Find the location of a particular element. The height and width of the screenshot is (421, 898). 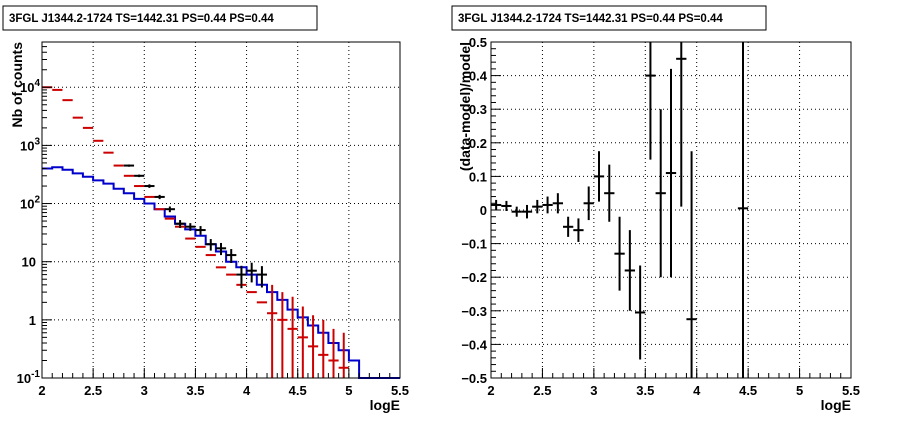

residual-x-tick-label: 3.5 is located at coordinates (645, 390).